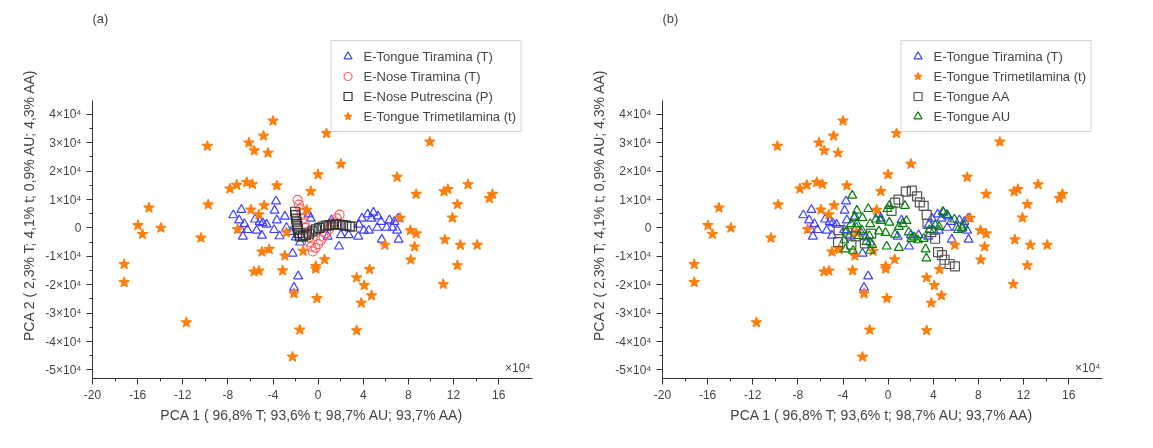 The image size is (1153, 448). I want to click on legend-label: E-Tongue AA, so click(971, 96).